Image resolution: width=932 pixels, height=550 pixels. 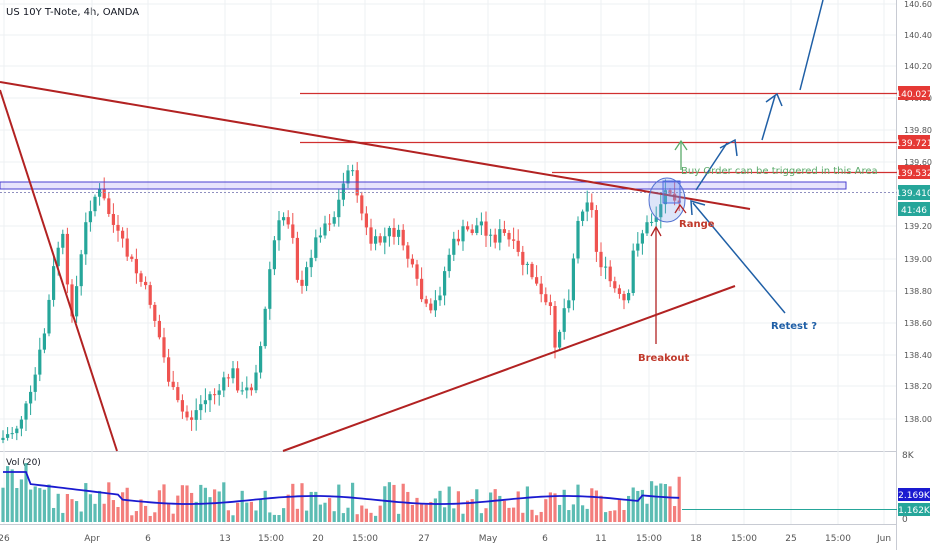 I want to click on time-tick: 6, so click(x=148, y=539).